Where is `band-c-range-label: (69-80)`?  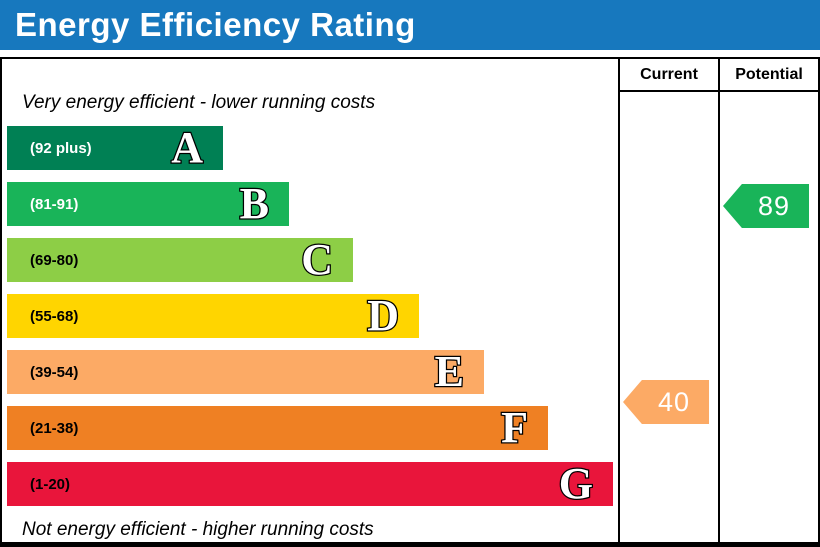
band-c-range-label: (69-80) is located at coordinates (54, 260).